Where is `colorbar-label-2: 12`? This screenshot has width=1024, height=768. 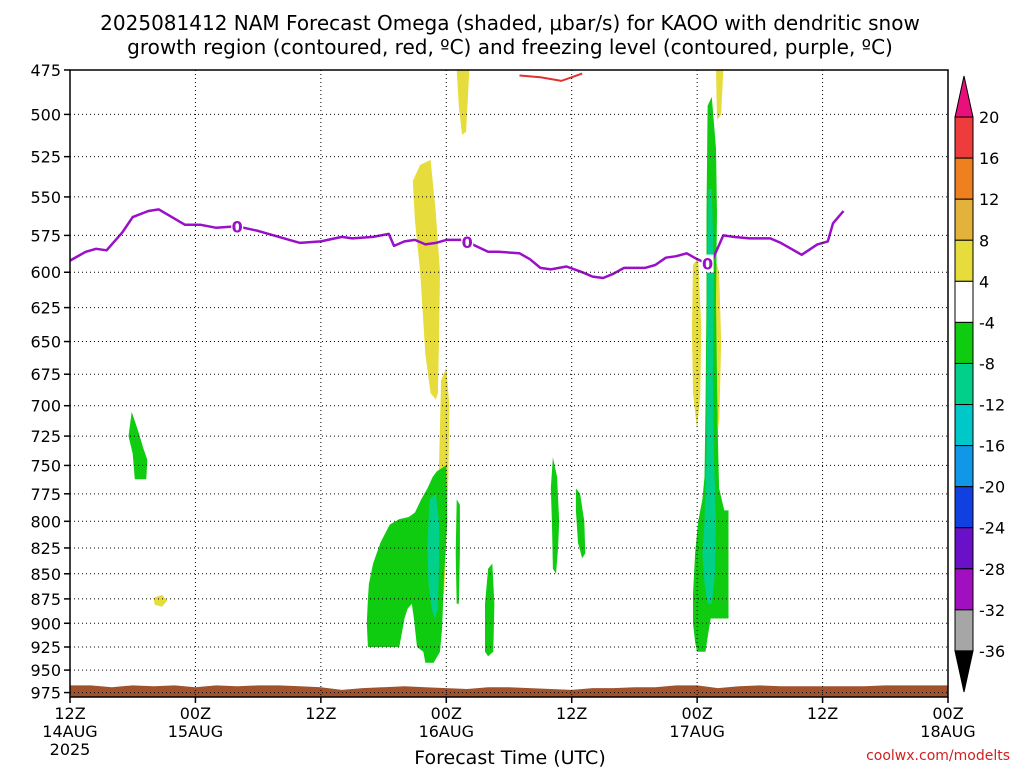 colorbar-label-2: 12 is located at coordinates (989, 199).